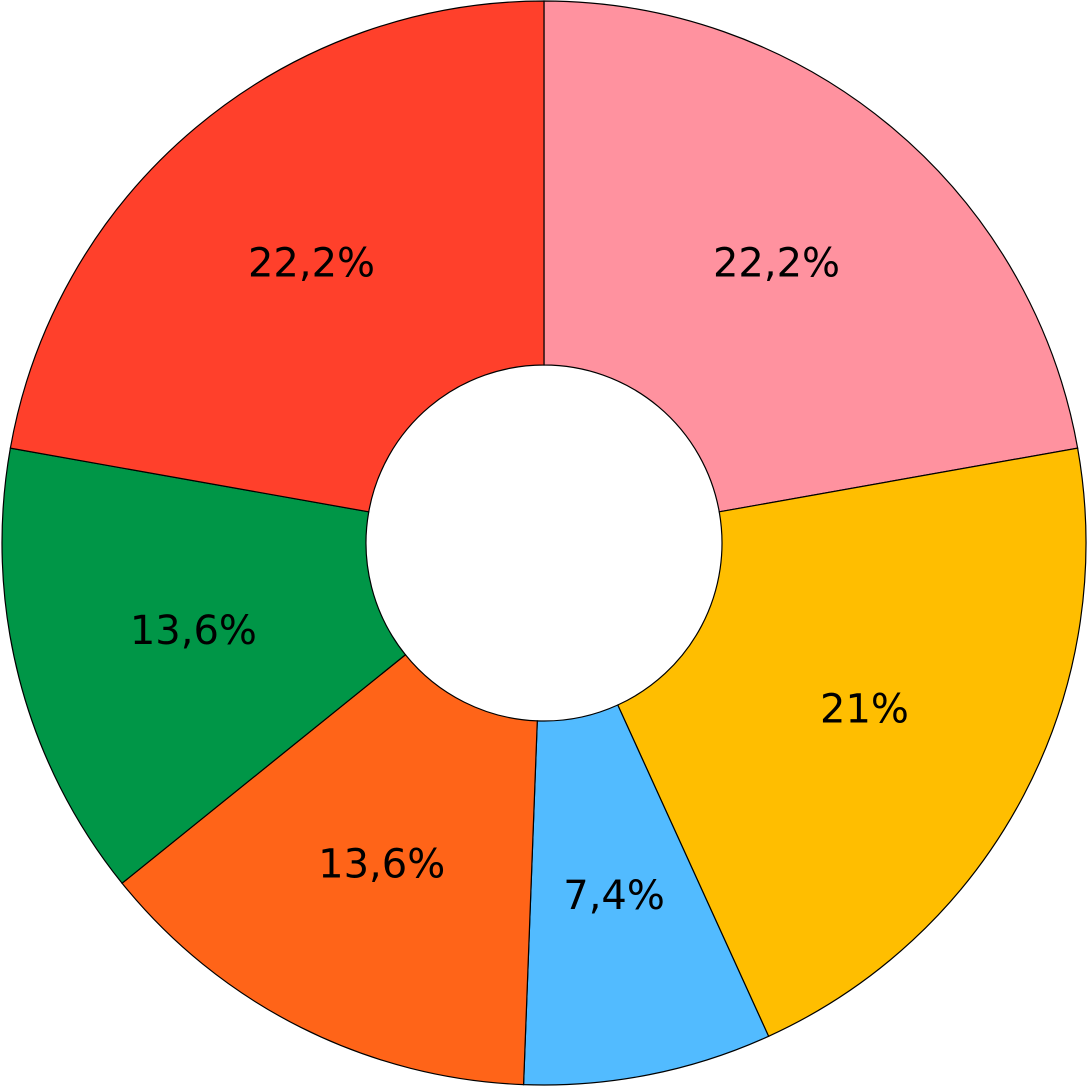 The width and height of the screenshot is (1087, 1086). What do you see at coordinates (614, 896) in the screenshot?
I see `value-label: 7,4%` at bounding box center [614, 896].